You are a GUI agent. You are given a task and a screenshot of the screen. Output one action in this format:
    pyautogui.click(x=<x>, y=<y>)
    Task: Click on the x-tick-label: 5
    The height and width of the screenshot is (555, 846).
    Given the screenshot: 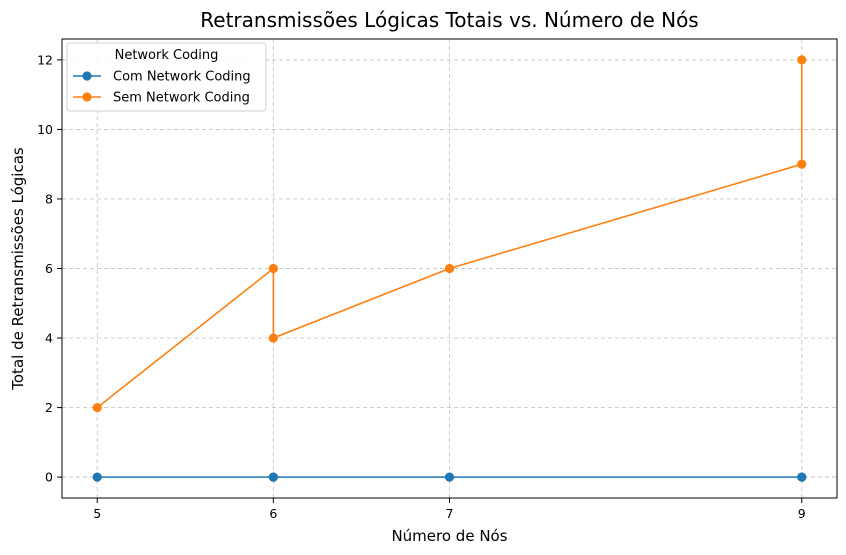 What is the action you would take?
    pyautogui.click(x=97, y=513)
    